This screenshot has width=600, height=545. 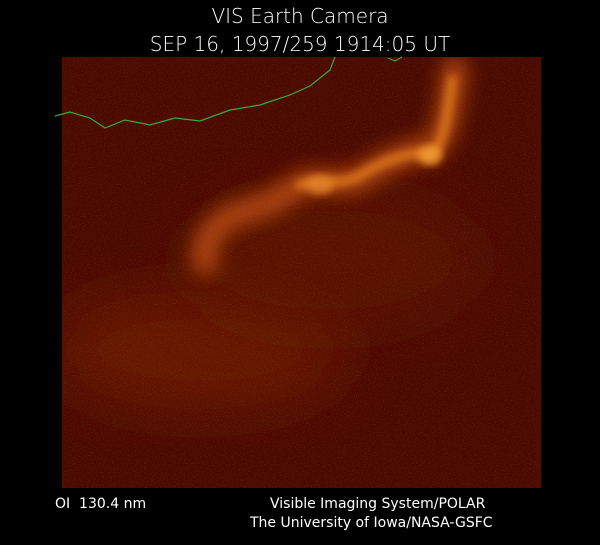 I want to click on title: VIS Earth Camera, so click(x=299, y=16).